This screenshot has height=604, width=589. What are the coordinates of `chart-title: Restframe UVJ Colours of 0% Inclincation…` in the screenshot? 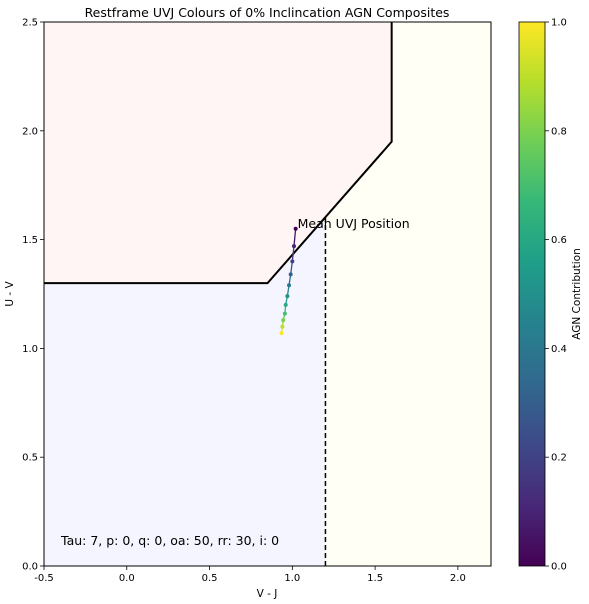 It's located at (267, 12).